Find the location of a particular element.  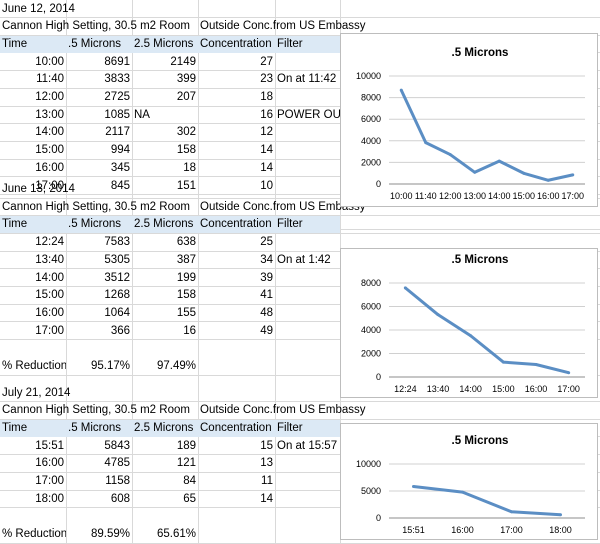

filter-cell: On at 15:57 is located at coordinates (307, 445).